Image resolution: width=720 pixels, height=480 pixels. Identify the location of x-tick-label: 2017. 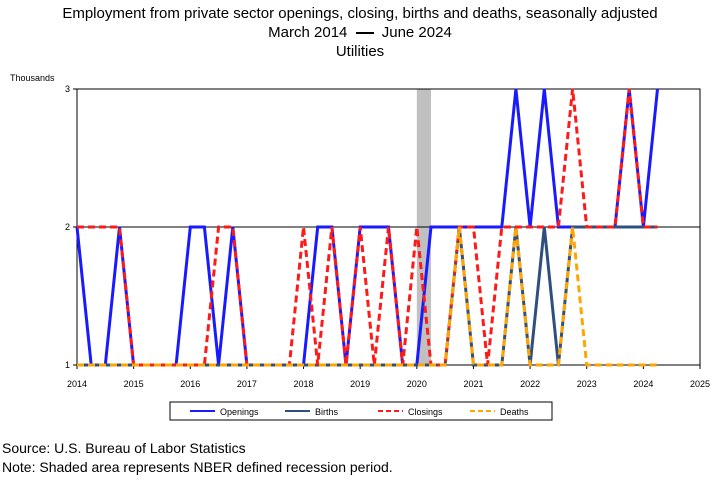
(247, 384).